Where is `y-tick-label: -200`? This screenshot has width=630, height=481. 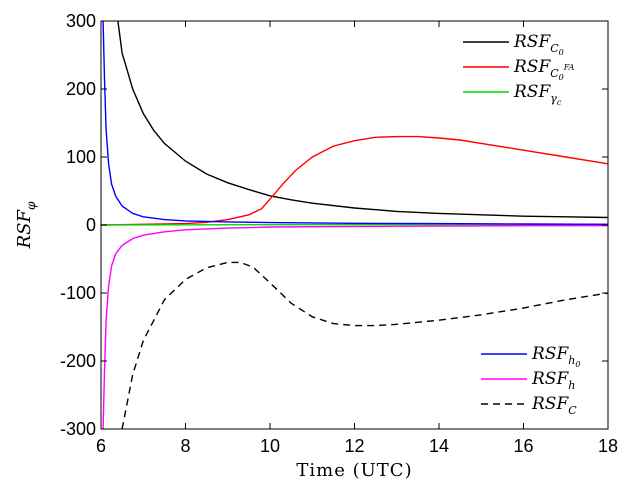
y-tick-label: -200 is located at coordinates (78, 361).